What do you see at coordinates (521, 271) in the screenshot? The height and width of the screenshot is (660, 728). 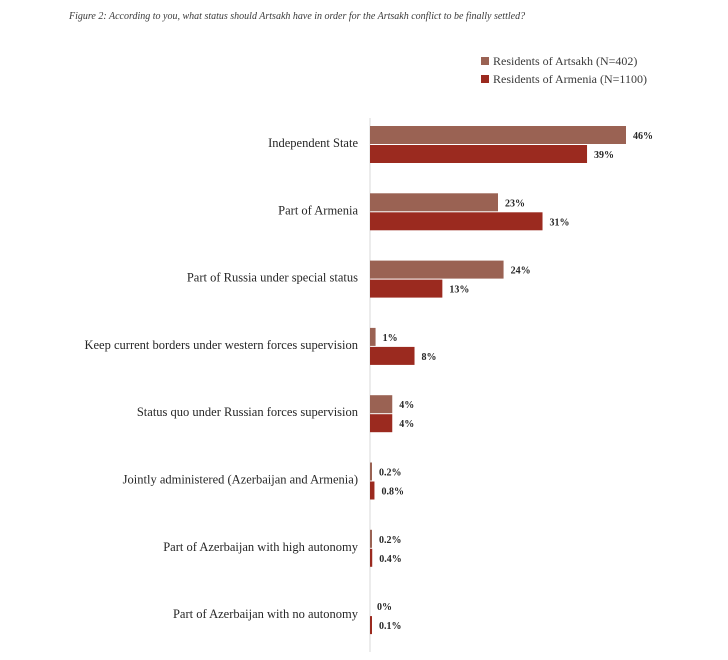 I see `data-label: 24%` at bounding box center [521, 271].